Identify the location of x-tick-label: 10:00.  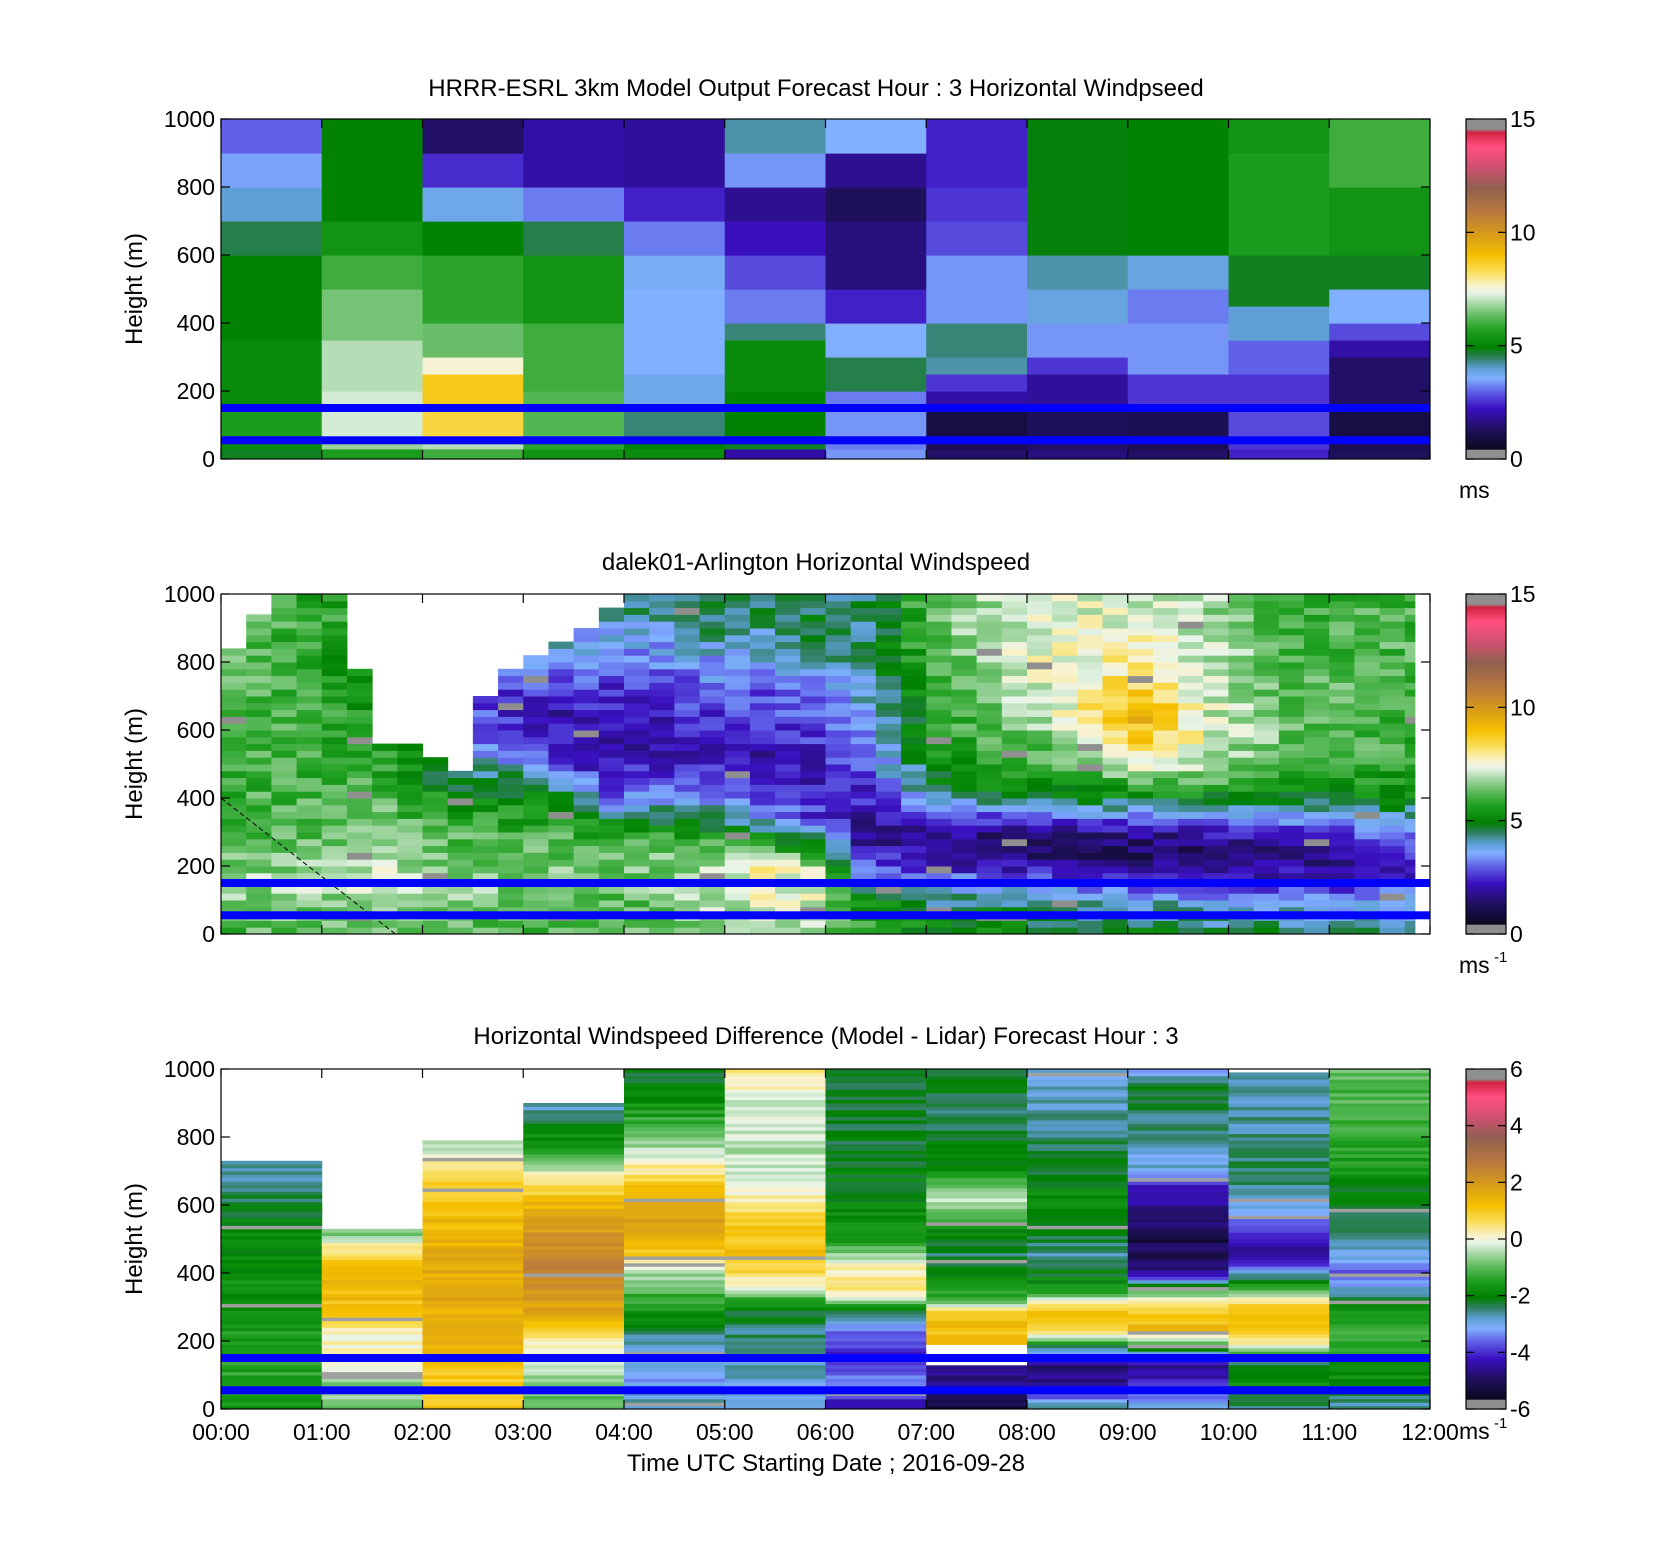
(1229, 1432).